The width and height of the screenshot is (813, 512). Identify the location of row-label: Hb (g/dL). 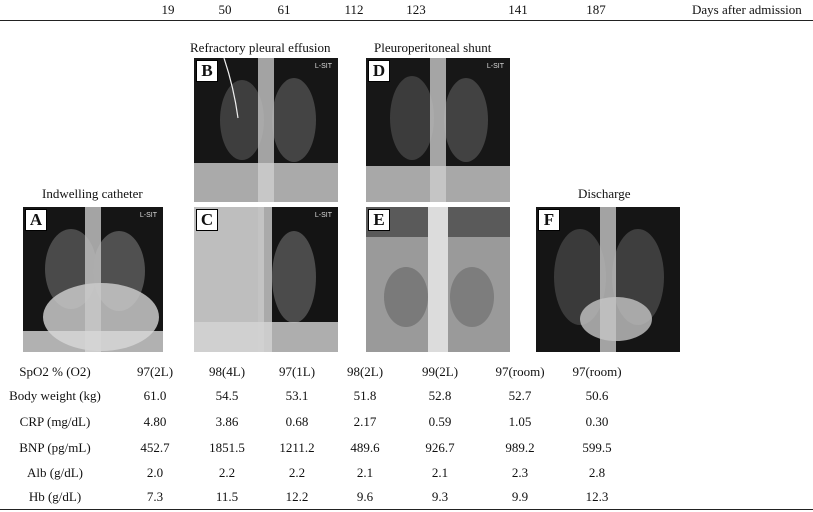
(55, 496).